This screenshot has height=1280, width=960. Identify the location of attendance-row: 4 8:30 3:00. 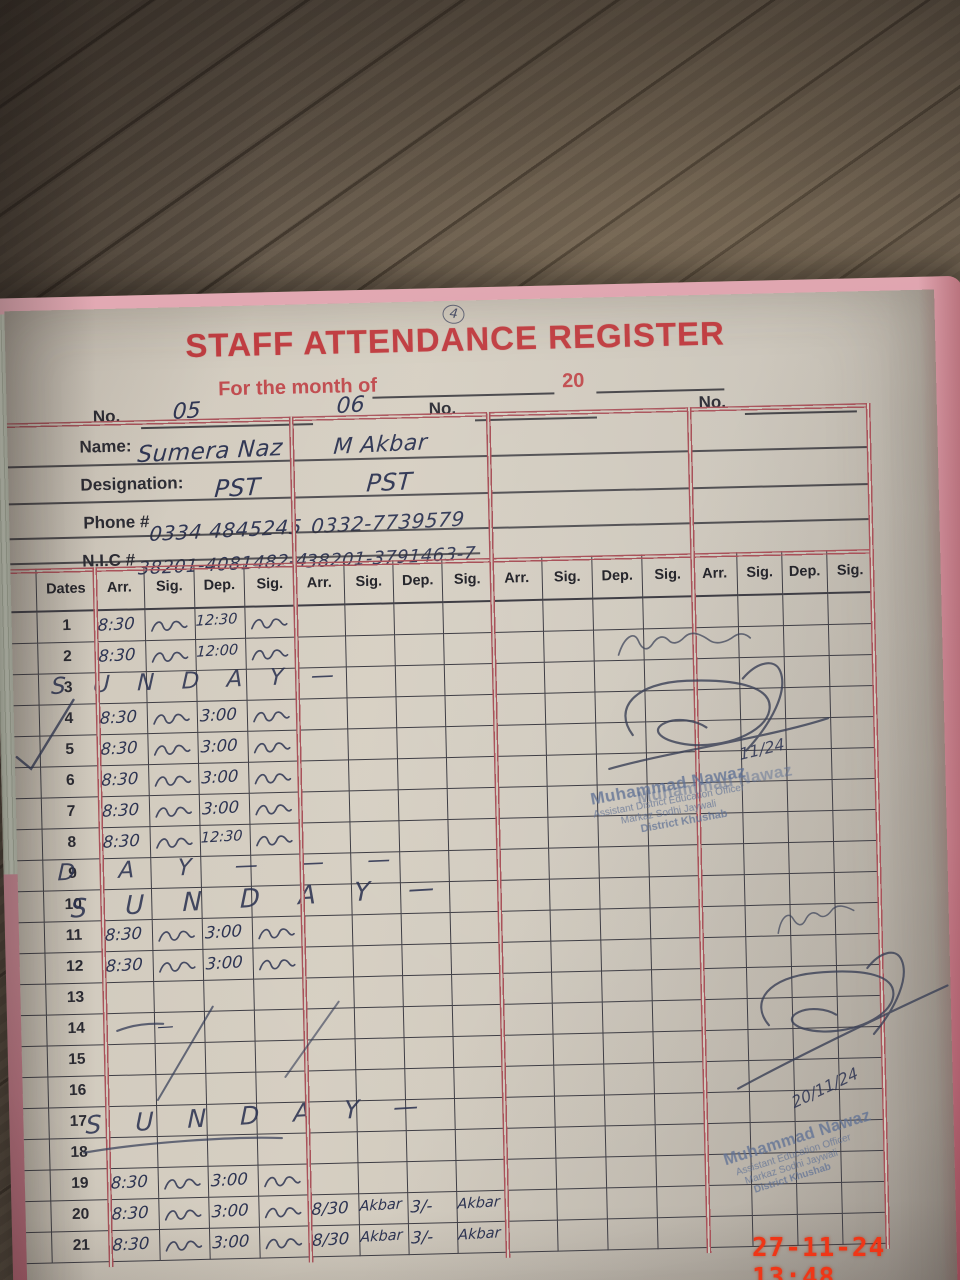
(459, 711).